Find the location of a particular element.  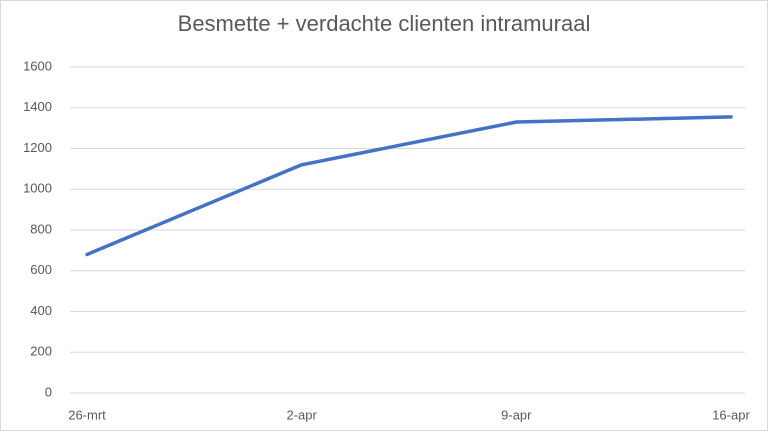

y-tick-label: 200 is located at coordinates (41, 351).